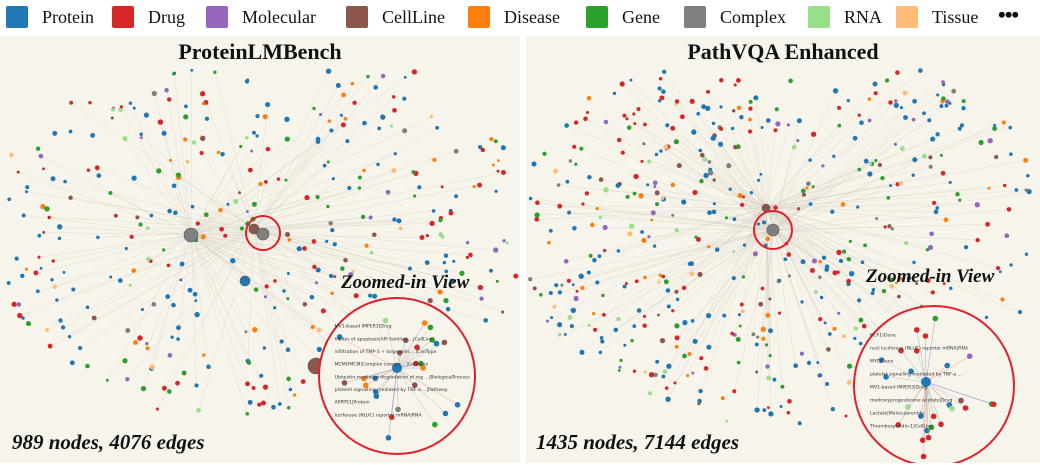 The height and width of the screenshot is (465, 1040). What do you see at coordinates (50, 17) in the screenshot?
I see `legend-item-protein: Protein` at bounding box center [50, 17].